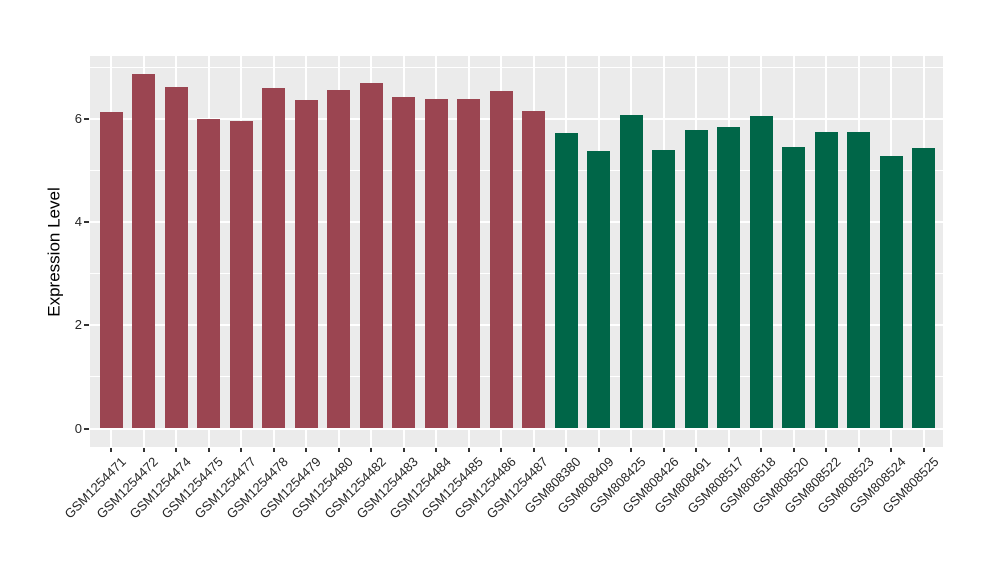 Image resolution: width=1000 pixels, height=580 pixels. I want to click on y-tick-label: 0, so click(78, 428).